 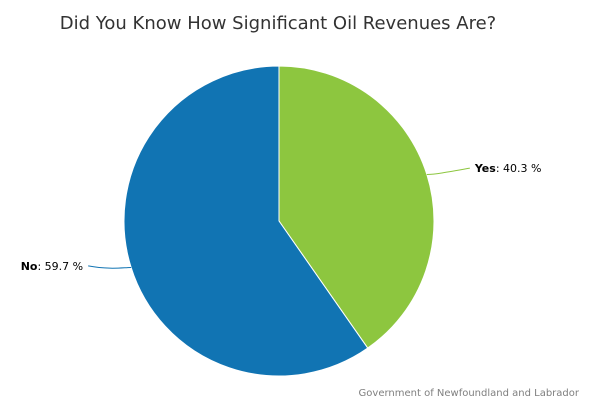 What do you see at coordinates (110, 267) in the screenshot?
I see `connector-no` at bounding box center [110, 267].